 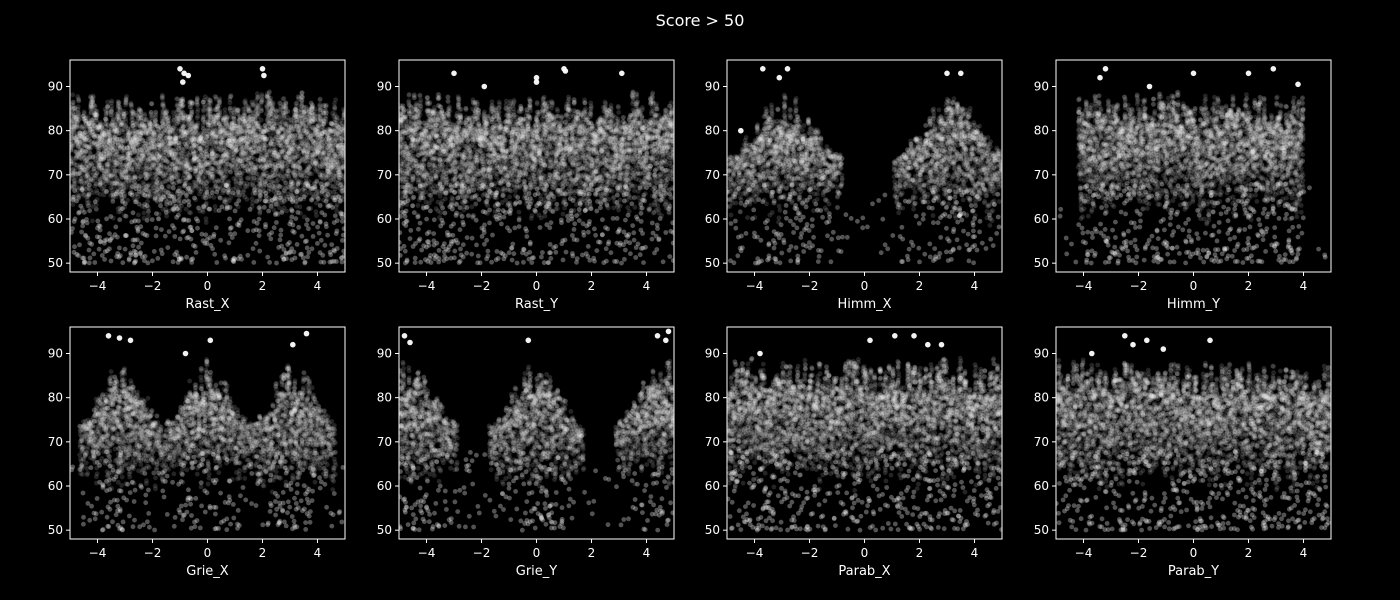 I want to click on figure-title: Score > 50, so click(x=700, y=20).